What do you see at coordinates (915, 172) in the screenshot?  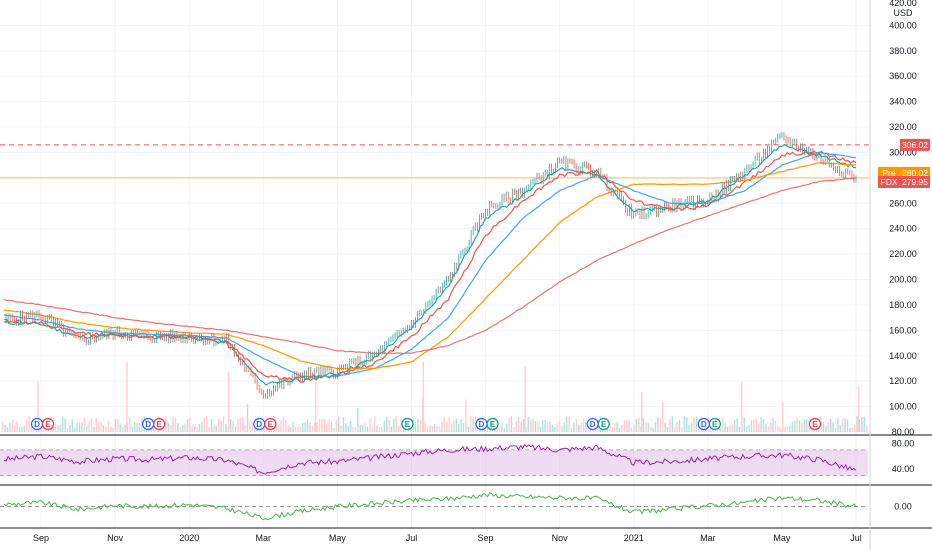 I see `price-tag-value-bg` at bounding box center [915, 172].